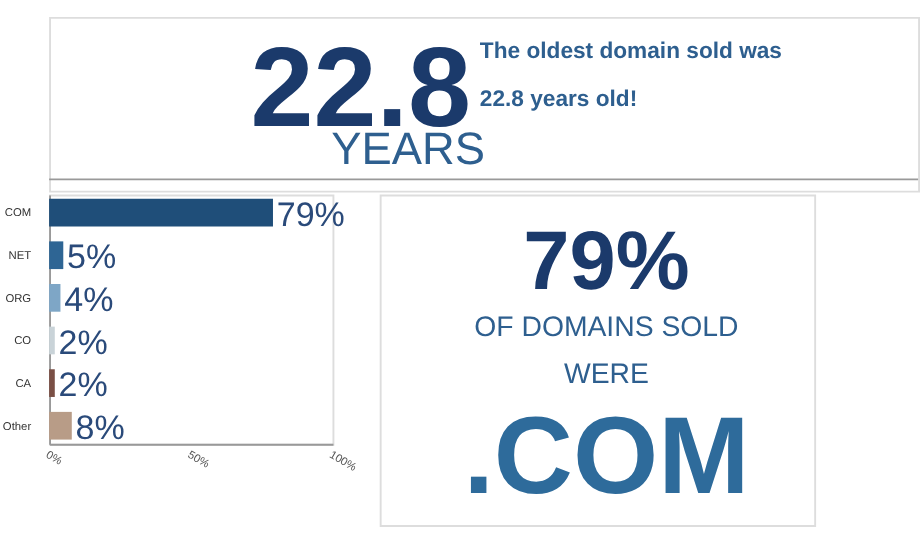 Image resolution: width=920 pixels, height=554 pixels. What do you see at coordinates (606, 259) in the screenshot?
I see `text: 79%` at bounding box center [606, 259].